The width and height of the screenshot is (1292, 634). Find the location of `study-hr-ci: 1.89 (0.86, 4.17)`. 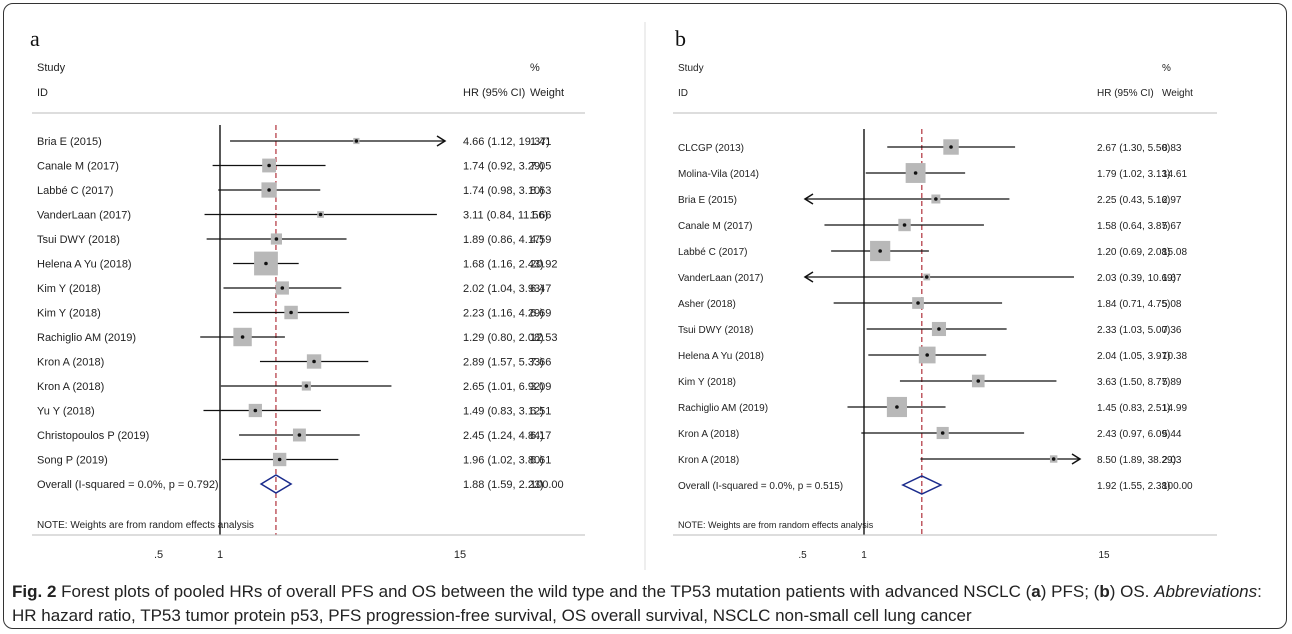

study-hr-ci: 1.89 (0.86, 4.17) is located at coordinates (503, 240).